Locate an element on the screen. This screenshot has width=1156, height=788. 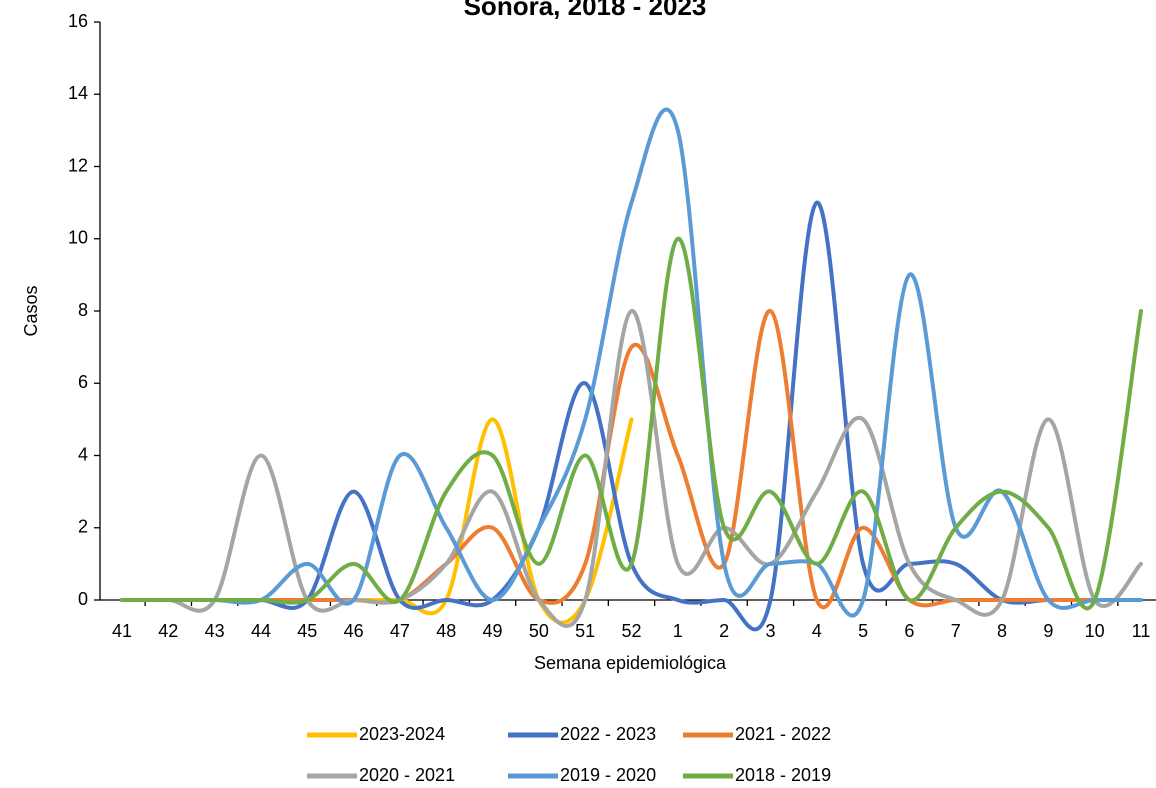
x-tick-label: 4 is located at coordinates (817, 631).